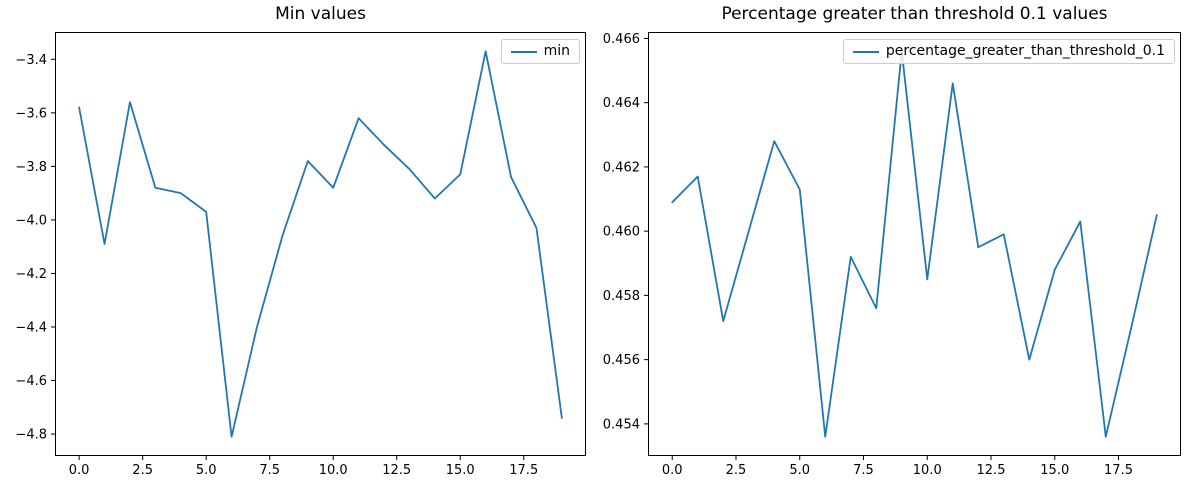 This screenshot has width=1189, height=490. I want to click on legend-label-min: min, so click(556, 51).